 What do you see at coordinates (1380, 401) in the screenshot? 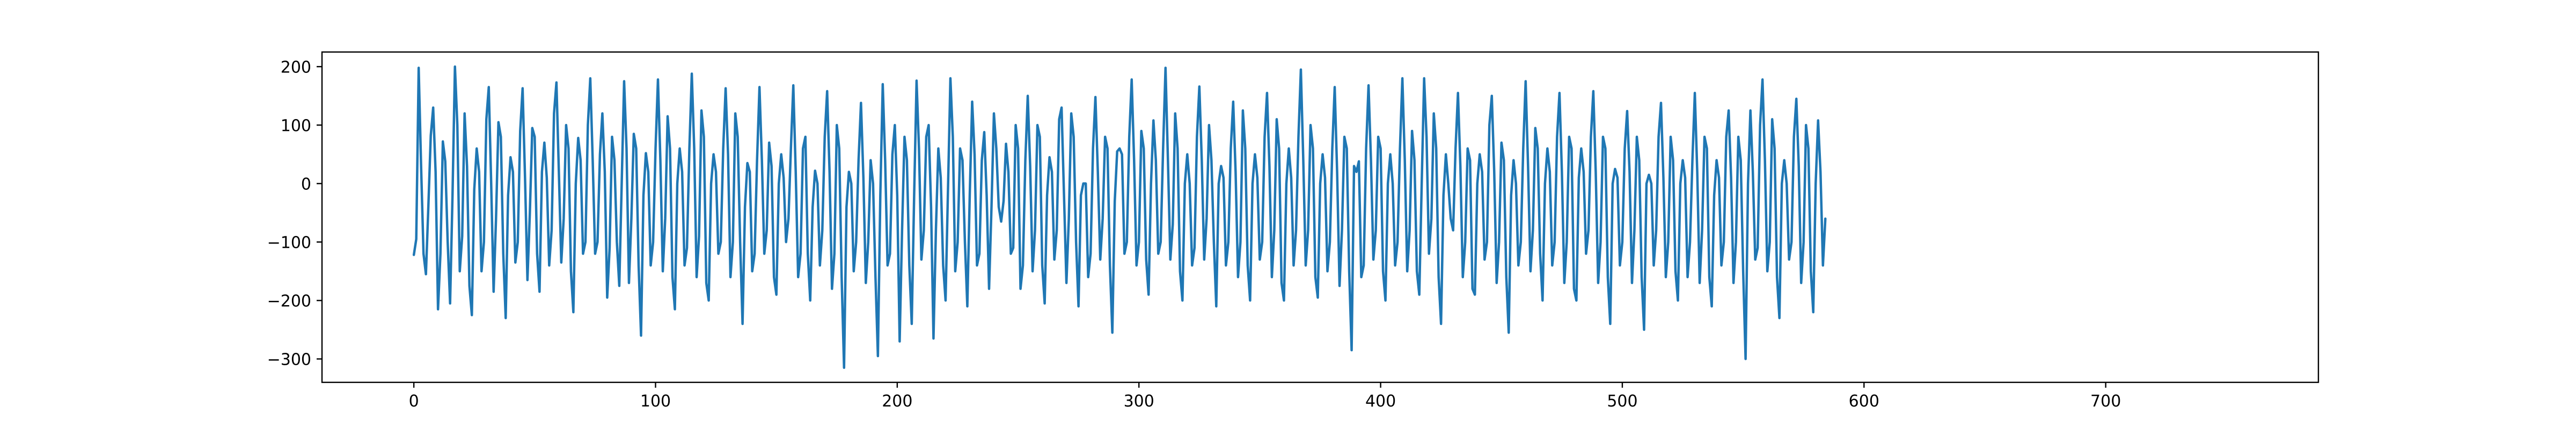
I see `x-tick-label: 400` at bounding box center [1380, 401].